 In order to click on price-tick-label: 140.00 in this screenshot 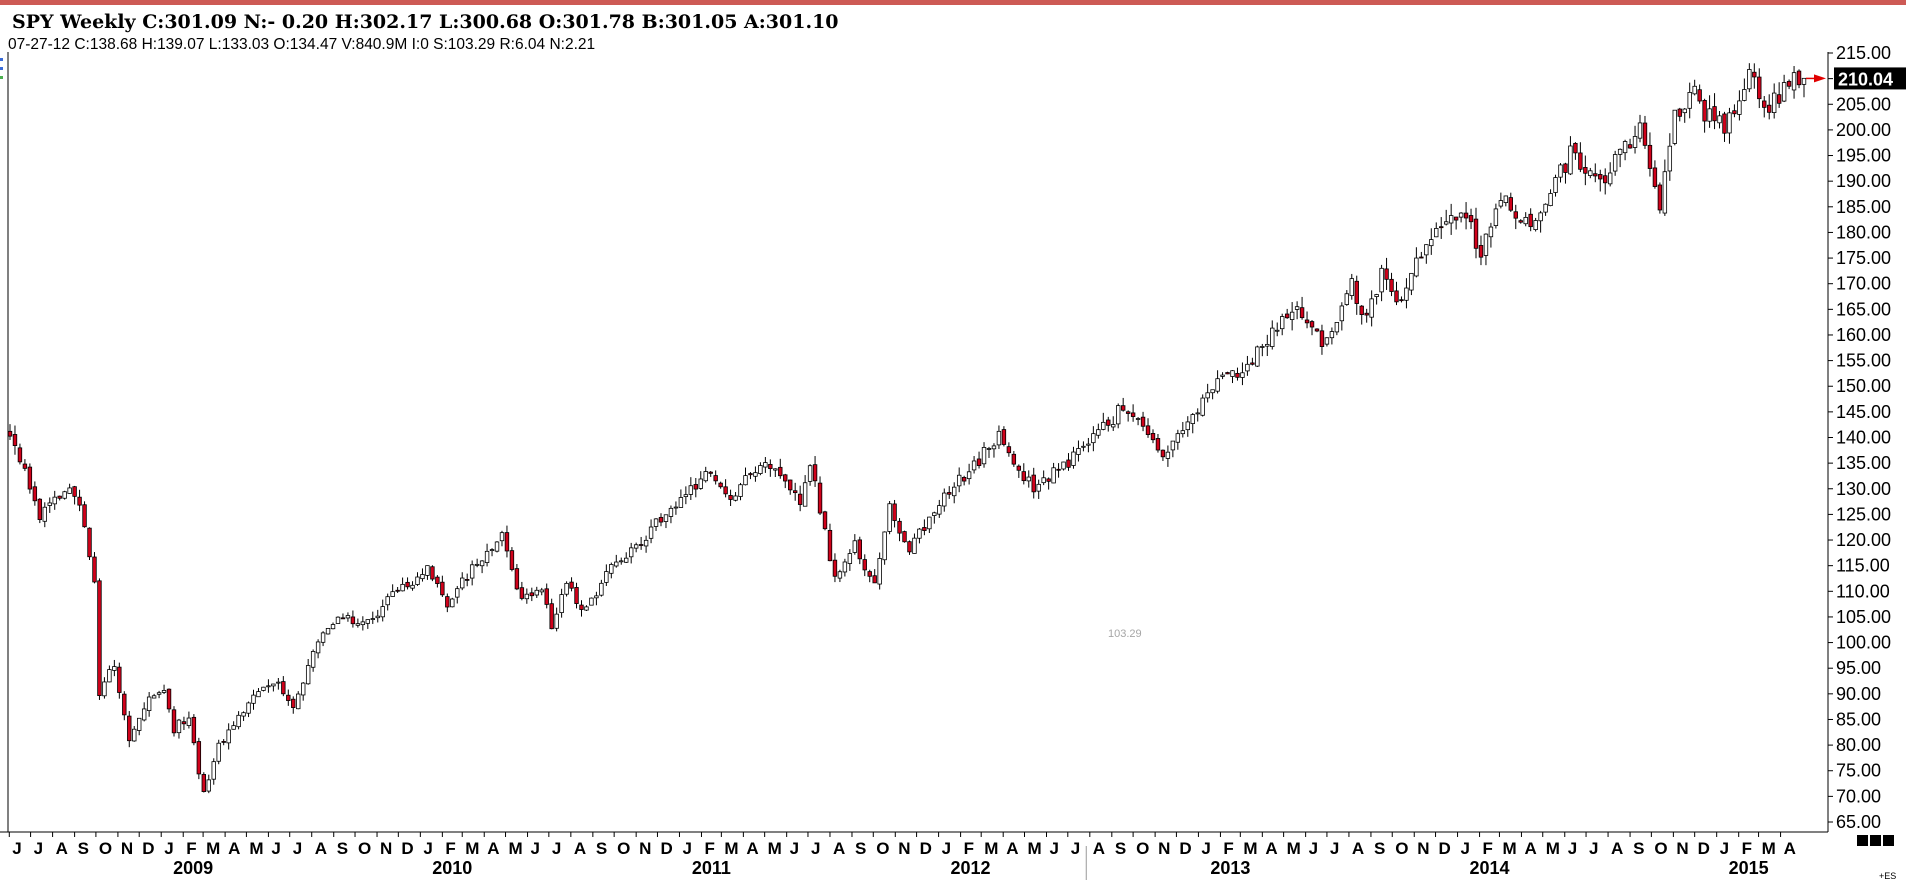, I will do `click(1863, 438)`.